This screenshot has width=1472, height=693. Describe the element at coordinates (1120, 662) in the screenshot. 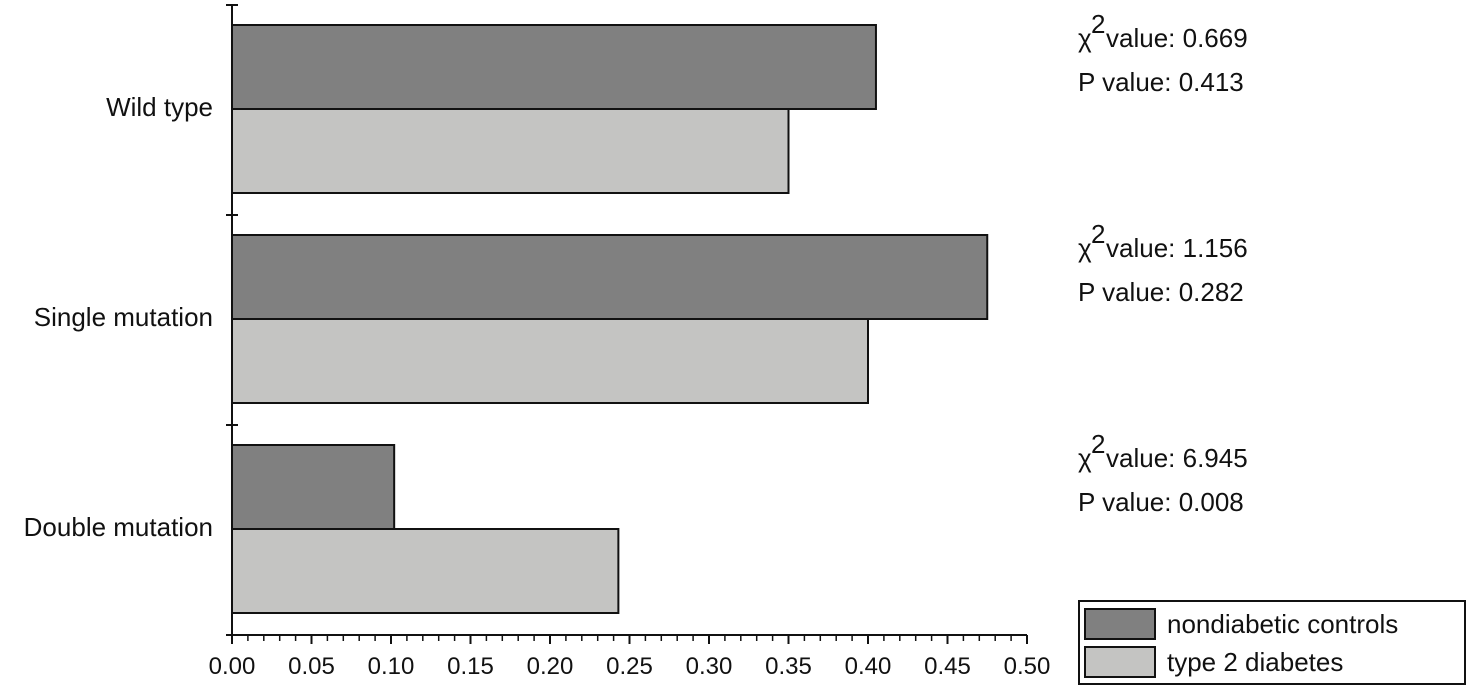

I see `legend-swatch-type-2-diabetes` at that location.